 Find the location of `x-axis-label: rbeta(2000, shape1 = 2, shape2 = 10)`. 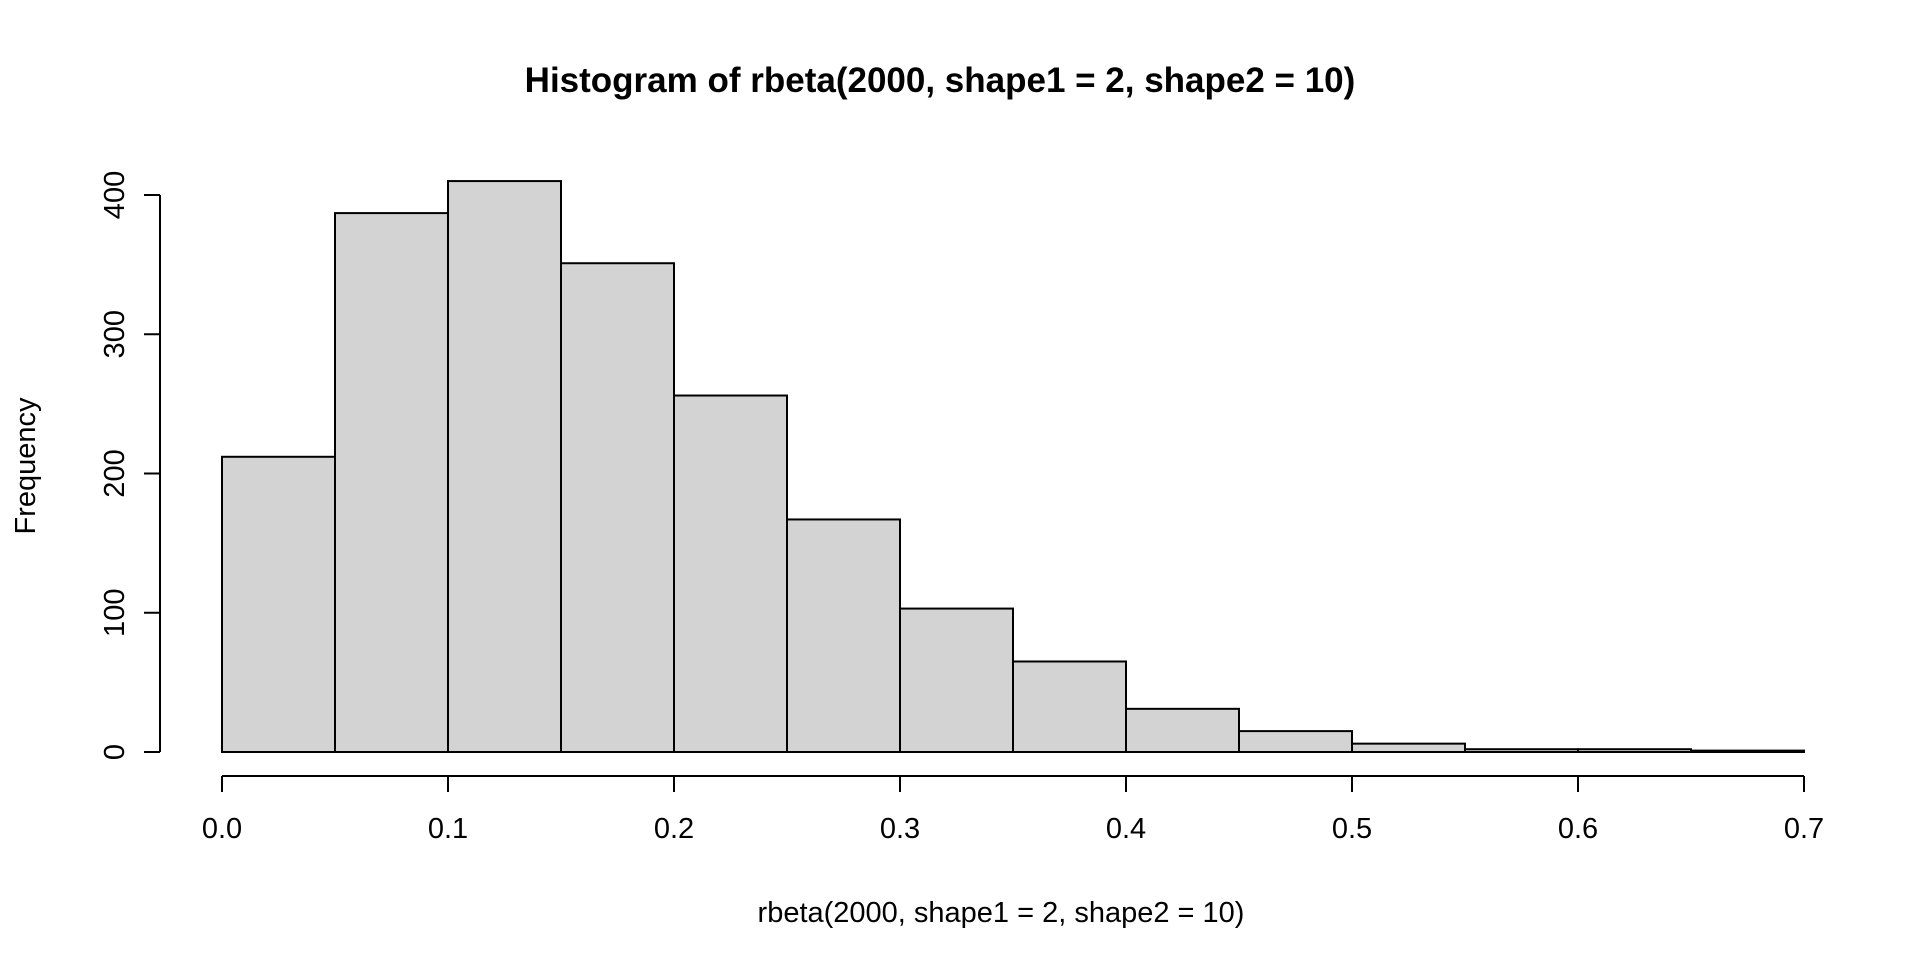

x-axis-label: rbeta(2000, shape1 = 2, shape2 = 10) is located at coordinates (1001, 913).